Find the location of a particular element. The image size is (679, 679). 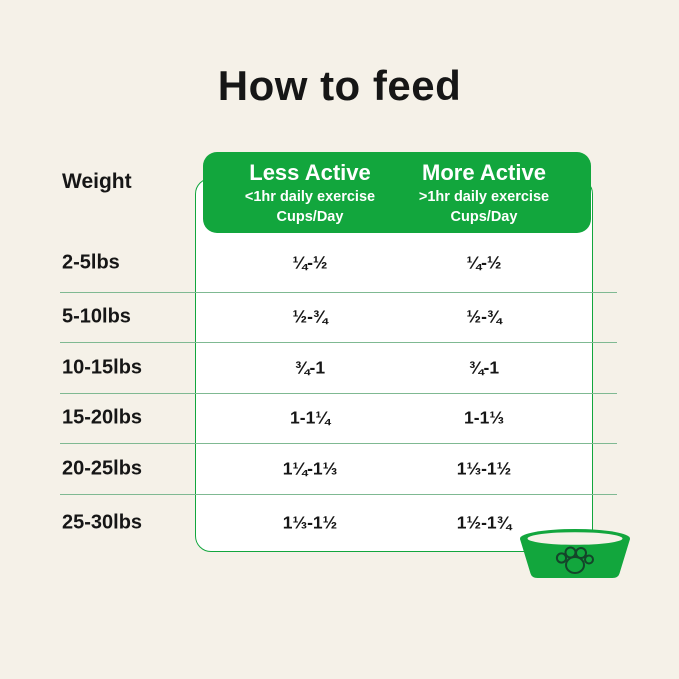

less-active-unit: Cups/Day is located at coordinates (310, 216).